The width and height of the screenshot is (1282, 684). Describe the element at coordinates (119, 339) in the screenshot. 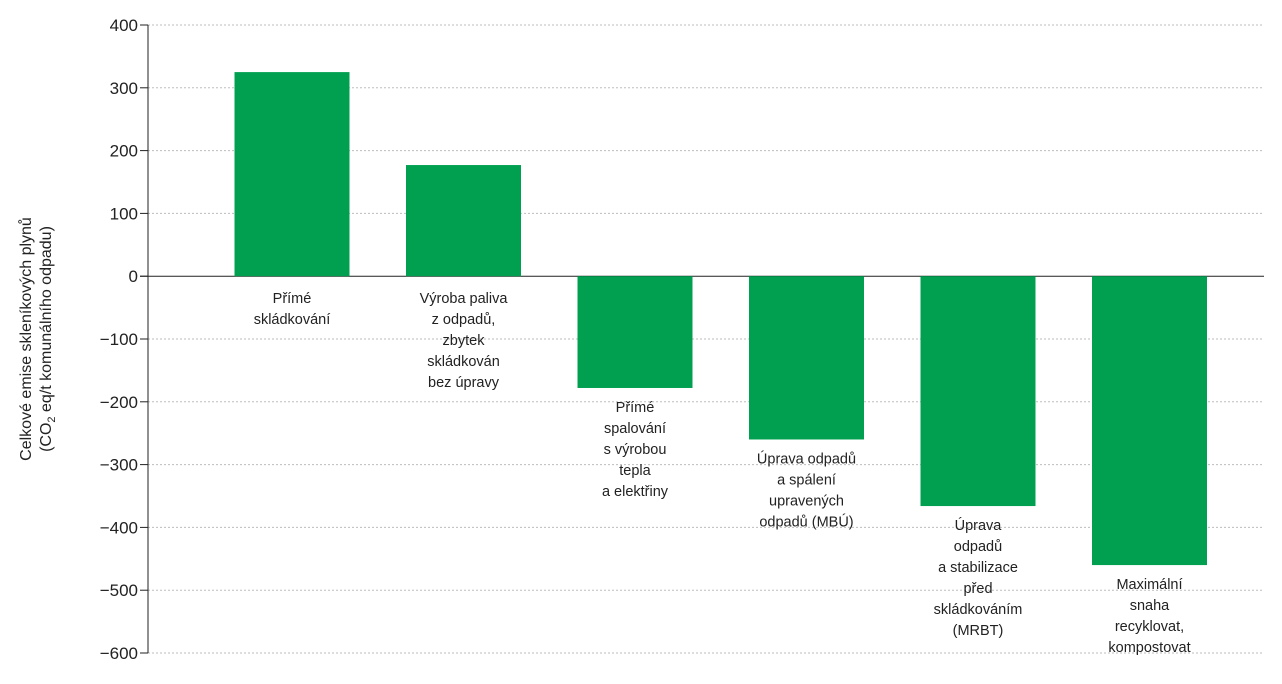

I see `y-tick-label: −100` at that location.